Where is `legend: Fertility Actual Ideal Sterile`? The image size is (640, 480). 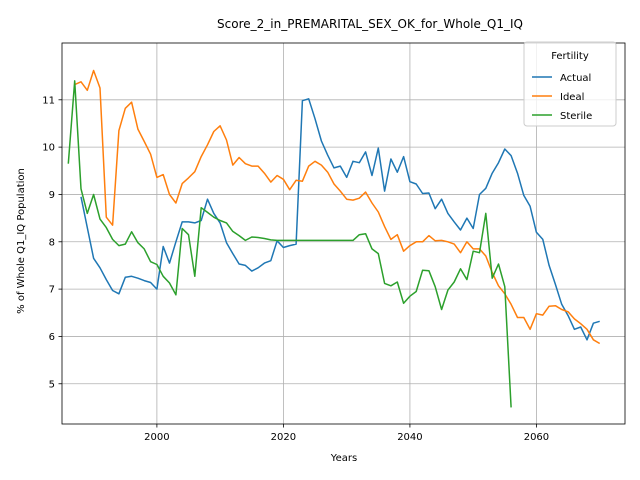 legend: Fertility Actual Ideal Sterile is located at coordinates (570, 84).